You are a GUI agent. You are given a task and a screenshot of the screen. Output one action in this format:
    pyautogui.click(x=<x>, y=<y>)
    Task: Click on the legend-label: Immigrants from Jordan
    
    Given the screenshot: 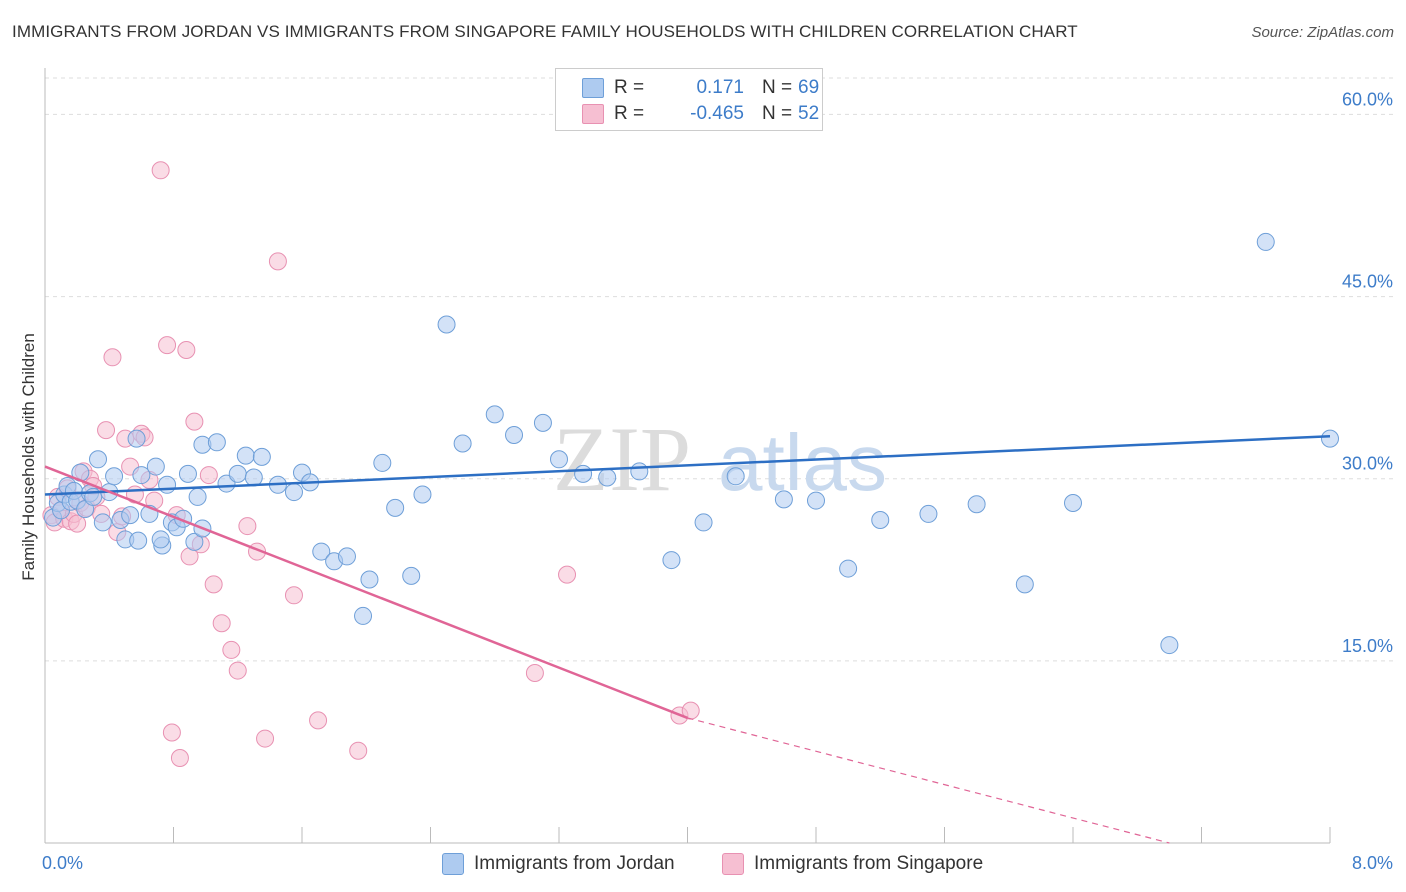 What is the action you would take?
    pyautogui.click(x=574, y=863)
    